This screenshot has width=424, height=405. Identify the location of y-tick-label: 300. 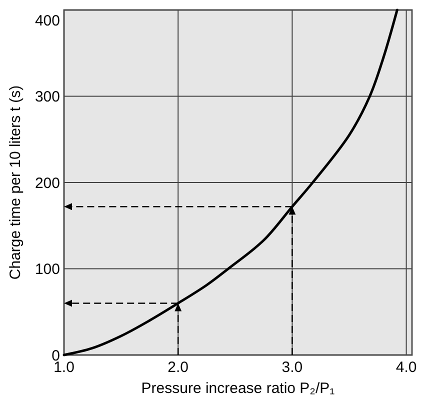
(47, 97).